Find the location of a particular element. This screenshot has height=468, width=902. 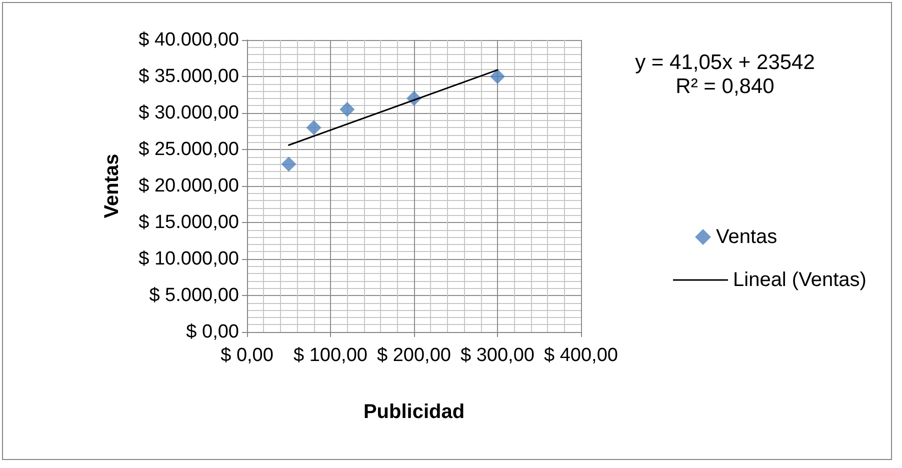

y-tick-label: $ 20.000,00 is located at coordinates (188, 186).